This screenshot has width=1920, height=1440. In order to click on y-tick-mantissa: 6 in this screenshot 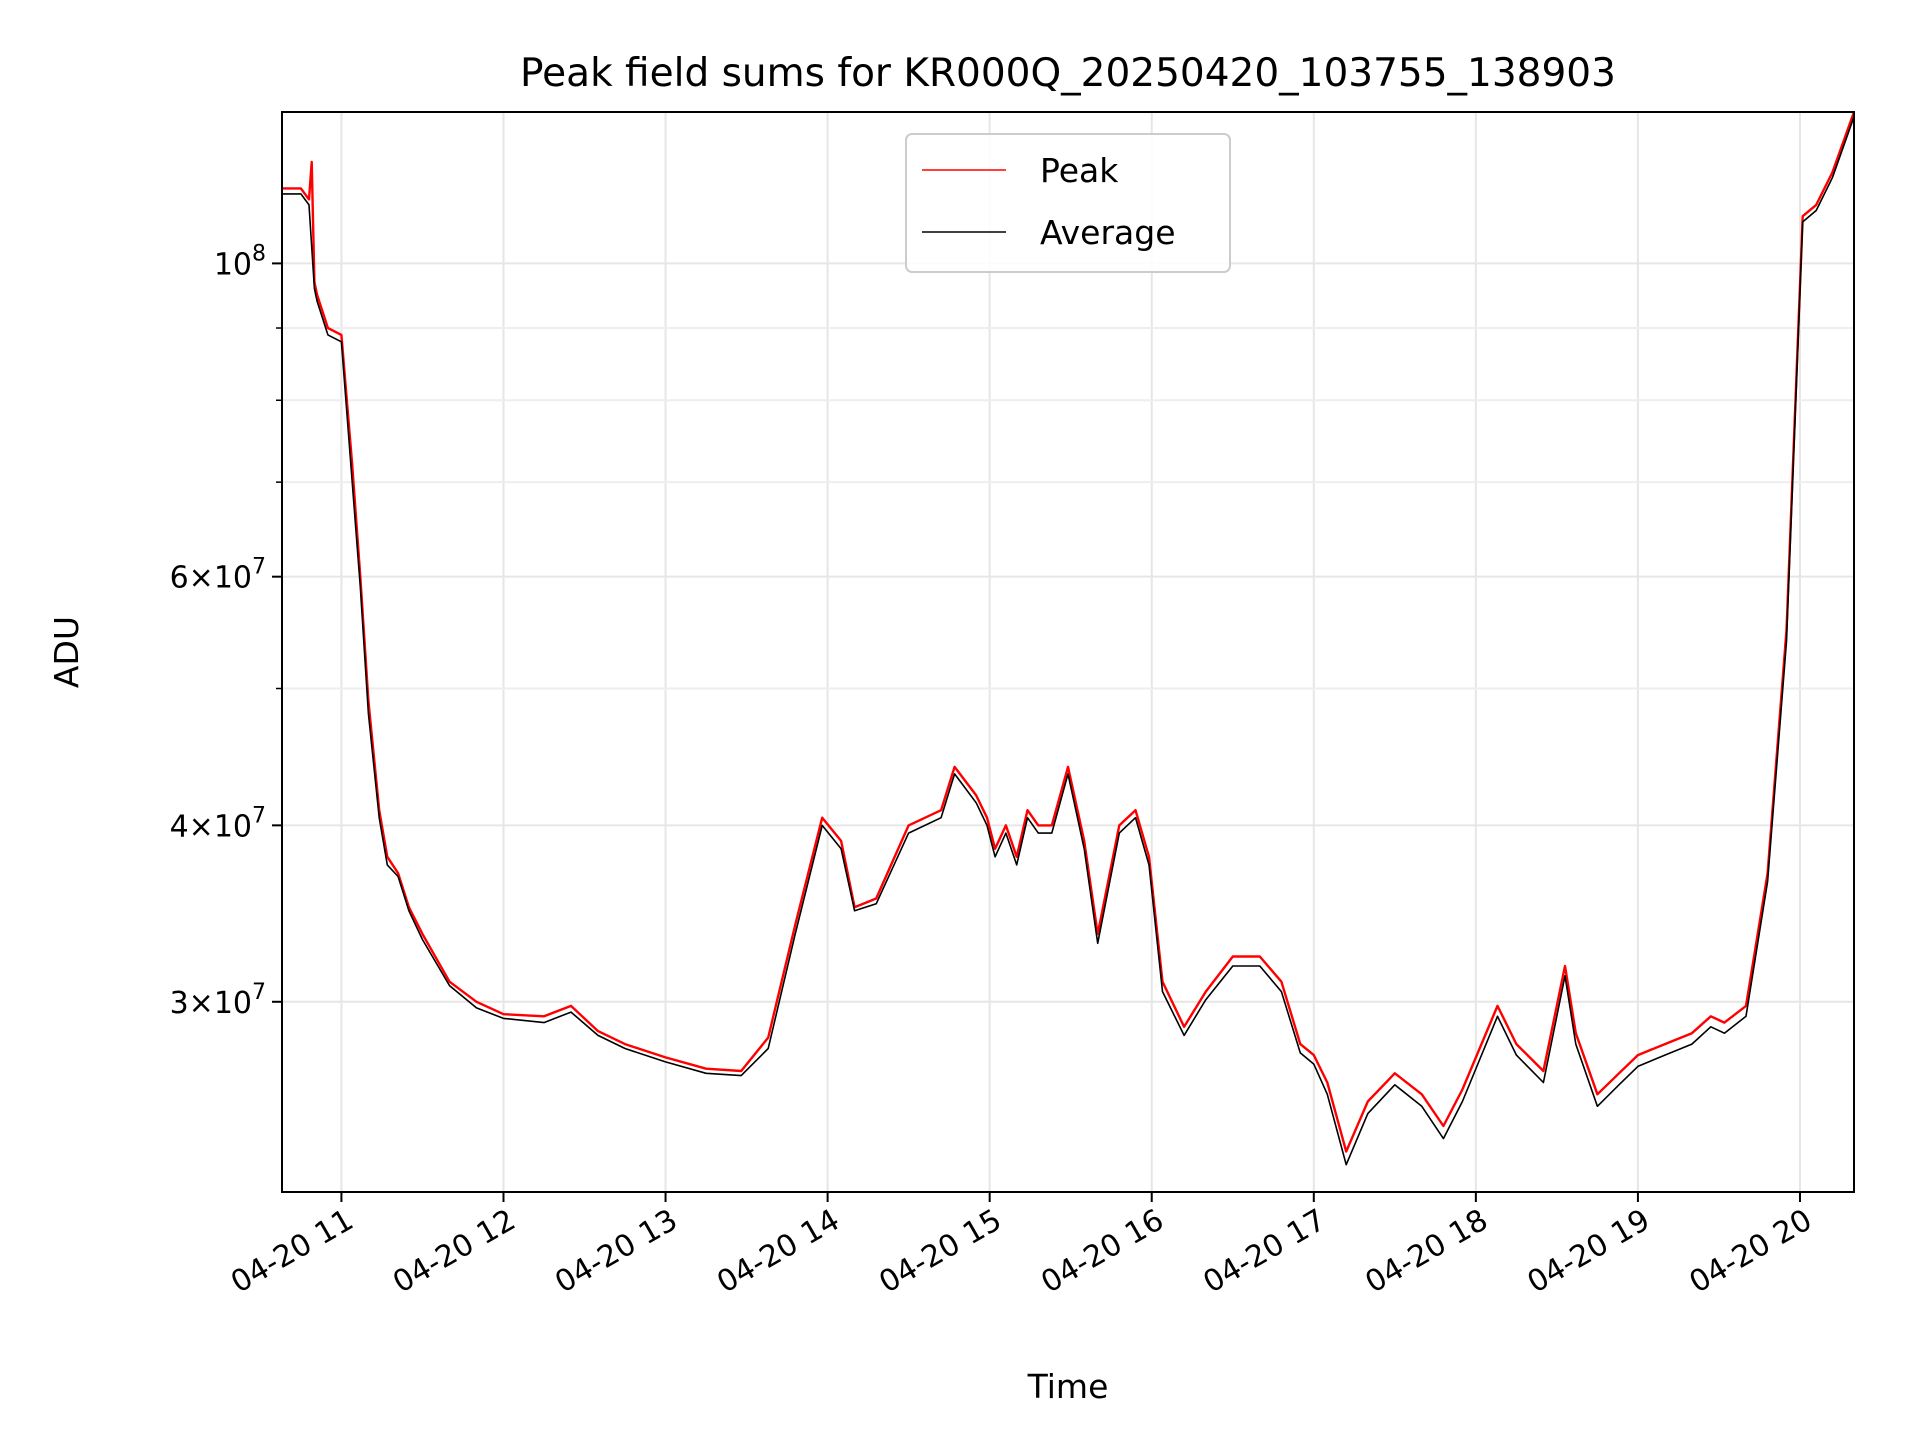, I will do `click(179, 578)`.